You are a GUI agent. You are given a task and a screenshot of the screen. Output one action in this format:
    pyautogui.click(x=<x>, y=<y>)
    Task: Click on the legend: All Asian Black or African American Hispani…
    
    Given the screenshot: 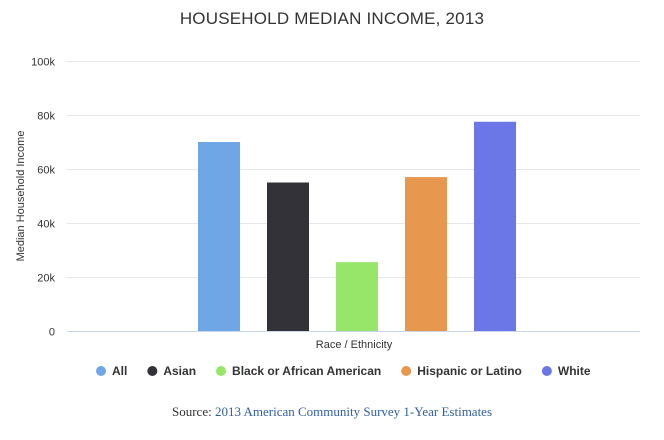 What is the action you would take?
    pyautogui.click(x=343, y=371)
    